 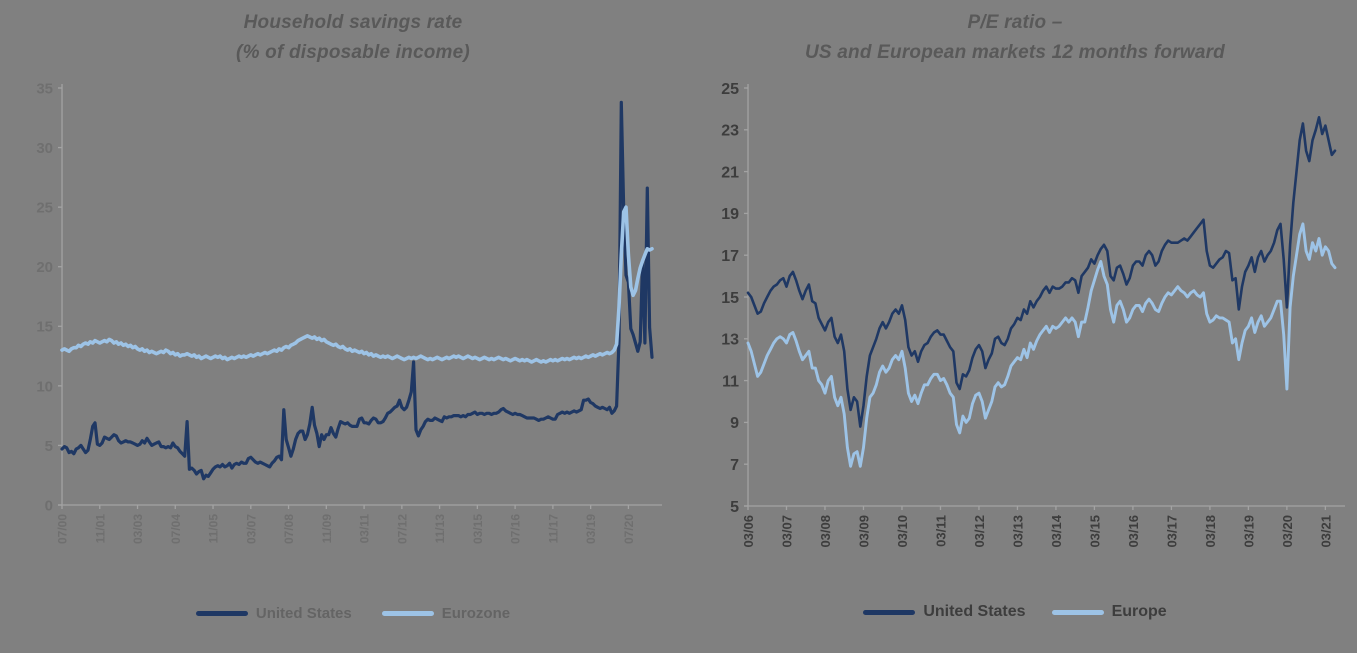 I want to click on eurozone-series-line, so click(x=357, y=284).